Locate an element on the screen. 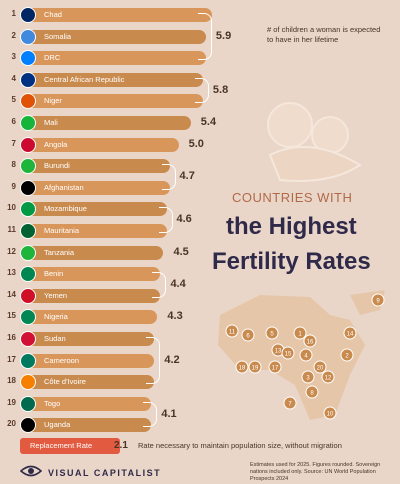 The image size is (400, 484). brand-name: VISUAL CAPITALIST is located at coordinates (105, 473).